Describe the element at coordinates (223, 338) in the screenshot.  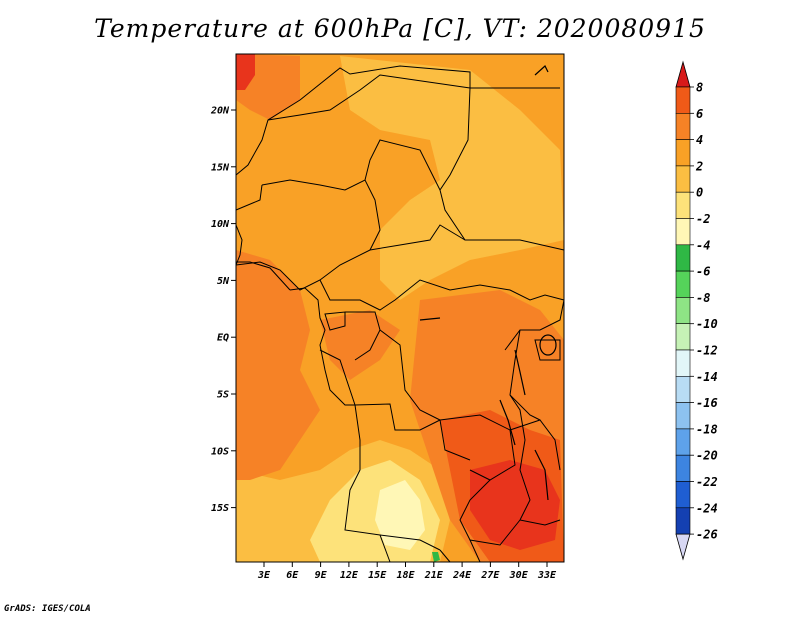
I see `lat-label: EQ` at that location.